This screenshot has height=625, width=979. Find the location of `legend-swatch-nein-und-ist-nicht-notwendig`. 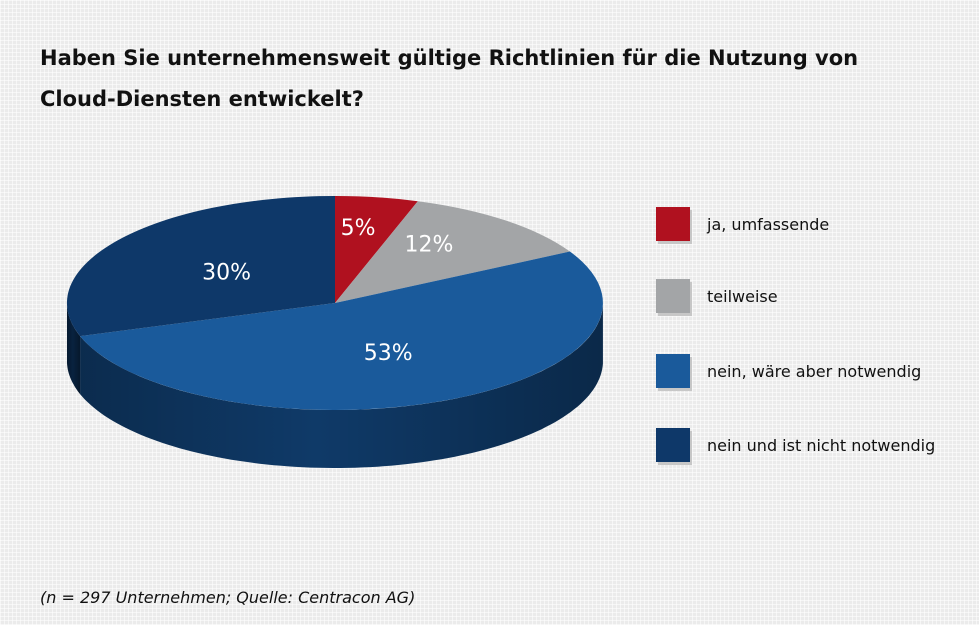

legend-swatch-nein-und-ist-nicht-notwendig is located at coordinates (673, 445).